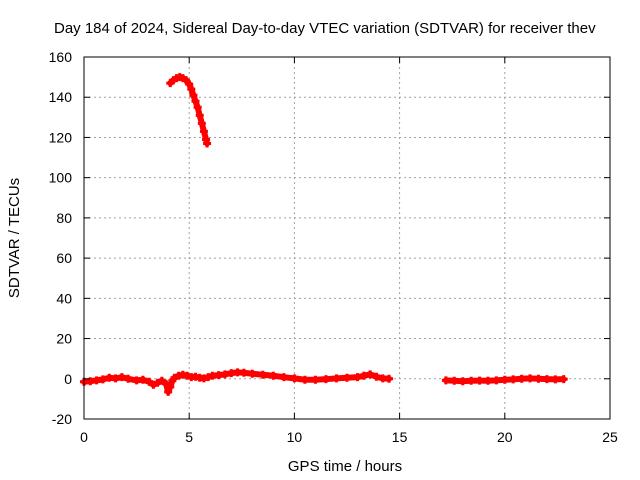 The height and width of the screenshot is (480, 640). What do you see at coordinates (295, 437) in the screenshot?
I see `x-tick-label: 10` at bounding box center [295, 437].